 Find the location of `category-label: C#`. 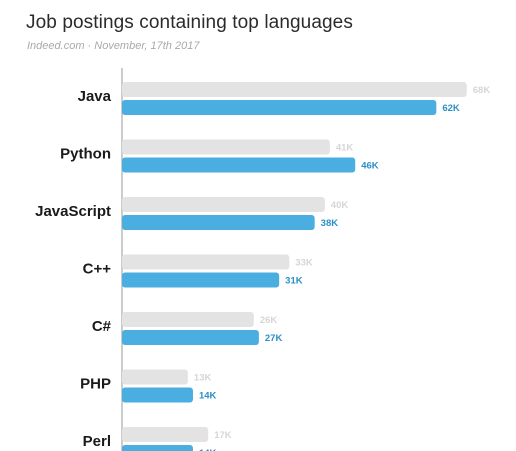

category-label: C# is located at coordinates (102, 326).